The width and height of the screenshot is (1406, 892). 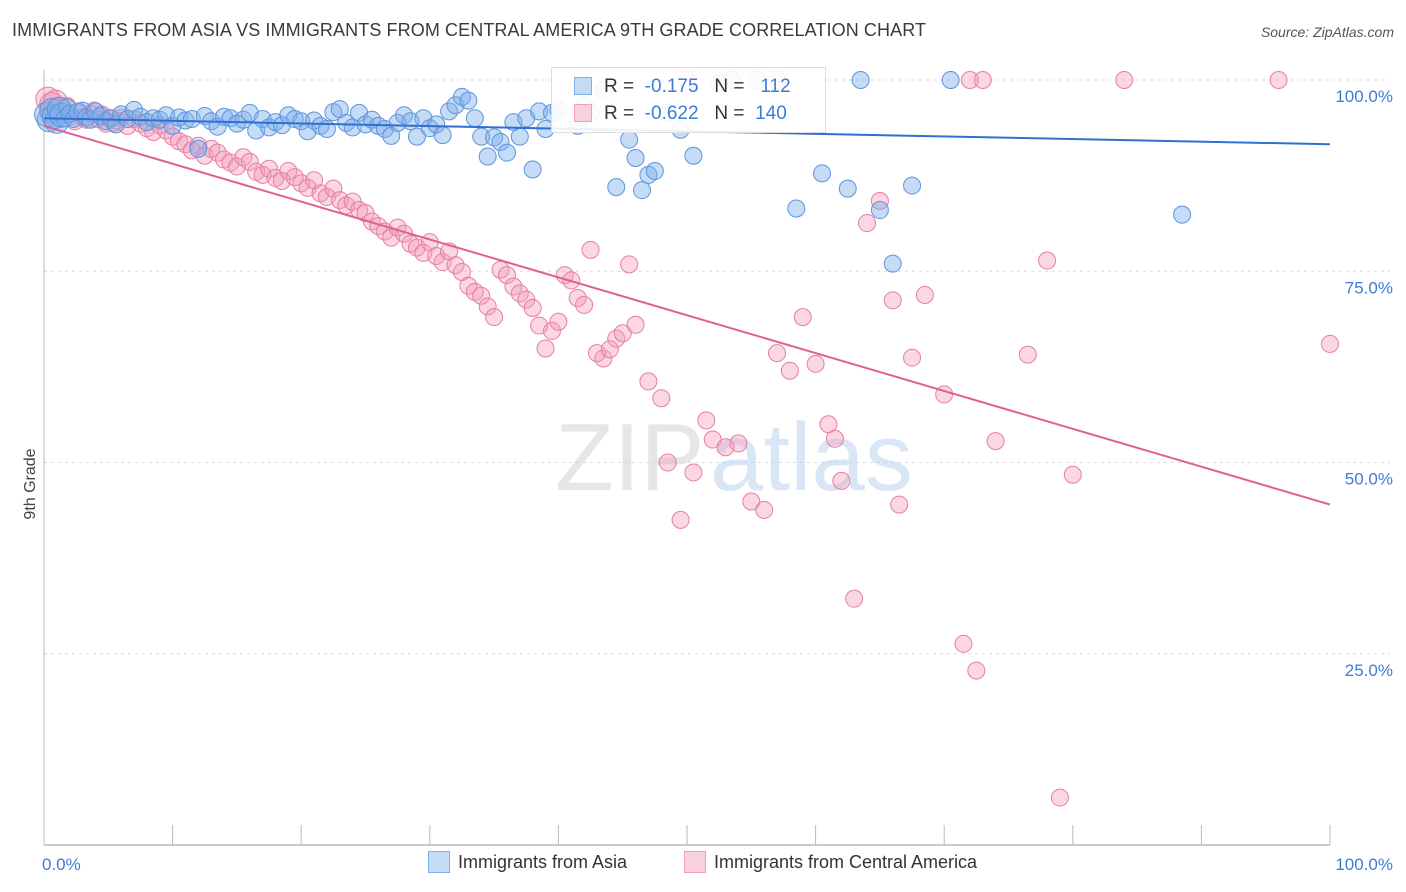 I want to click on legend-n-value: 112, so click(x=775, y=86).